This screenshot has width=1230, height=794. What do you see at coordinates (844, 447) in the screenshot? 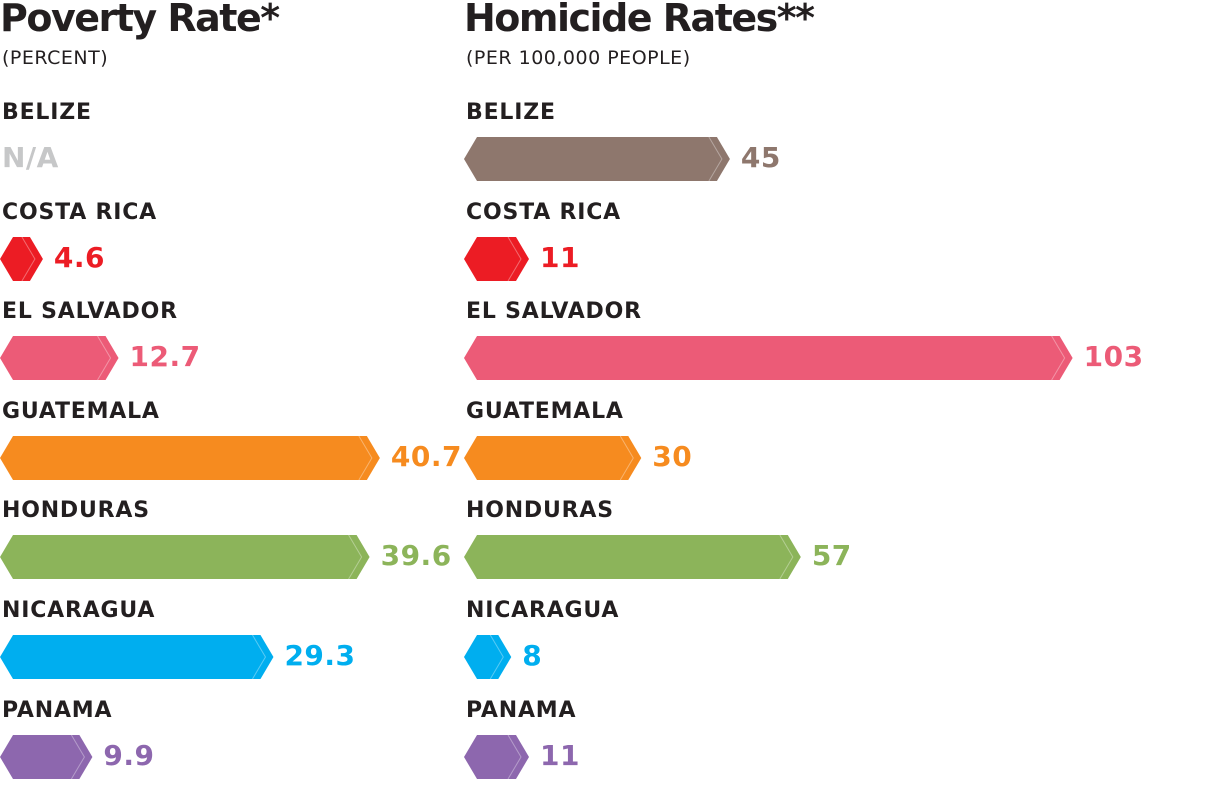
I see `homicide-row-guatemala: GUATEMALA 30` at bounding box center [844, 447].